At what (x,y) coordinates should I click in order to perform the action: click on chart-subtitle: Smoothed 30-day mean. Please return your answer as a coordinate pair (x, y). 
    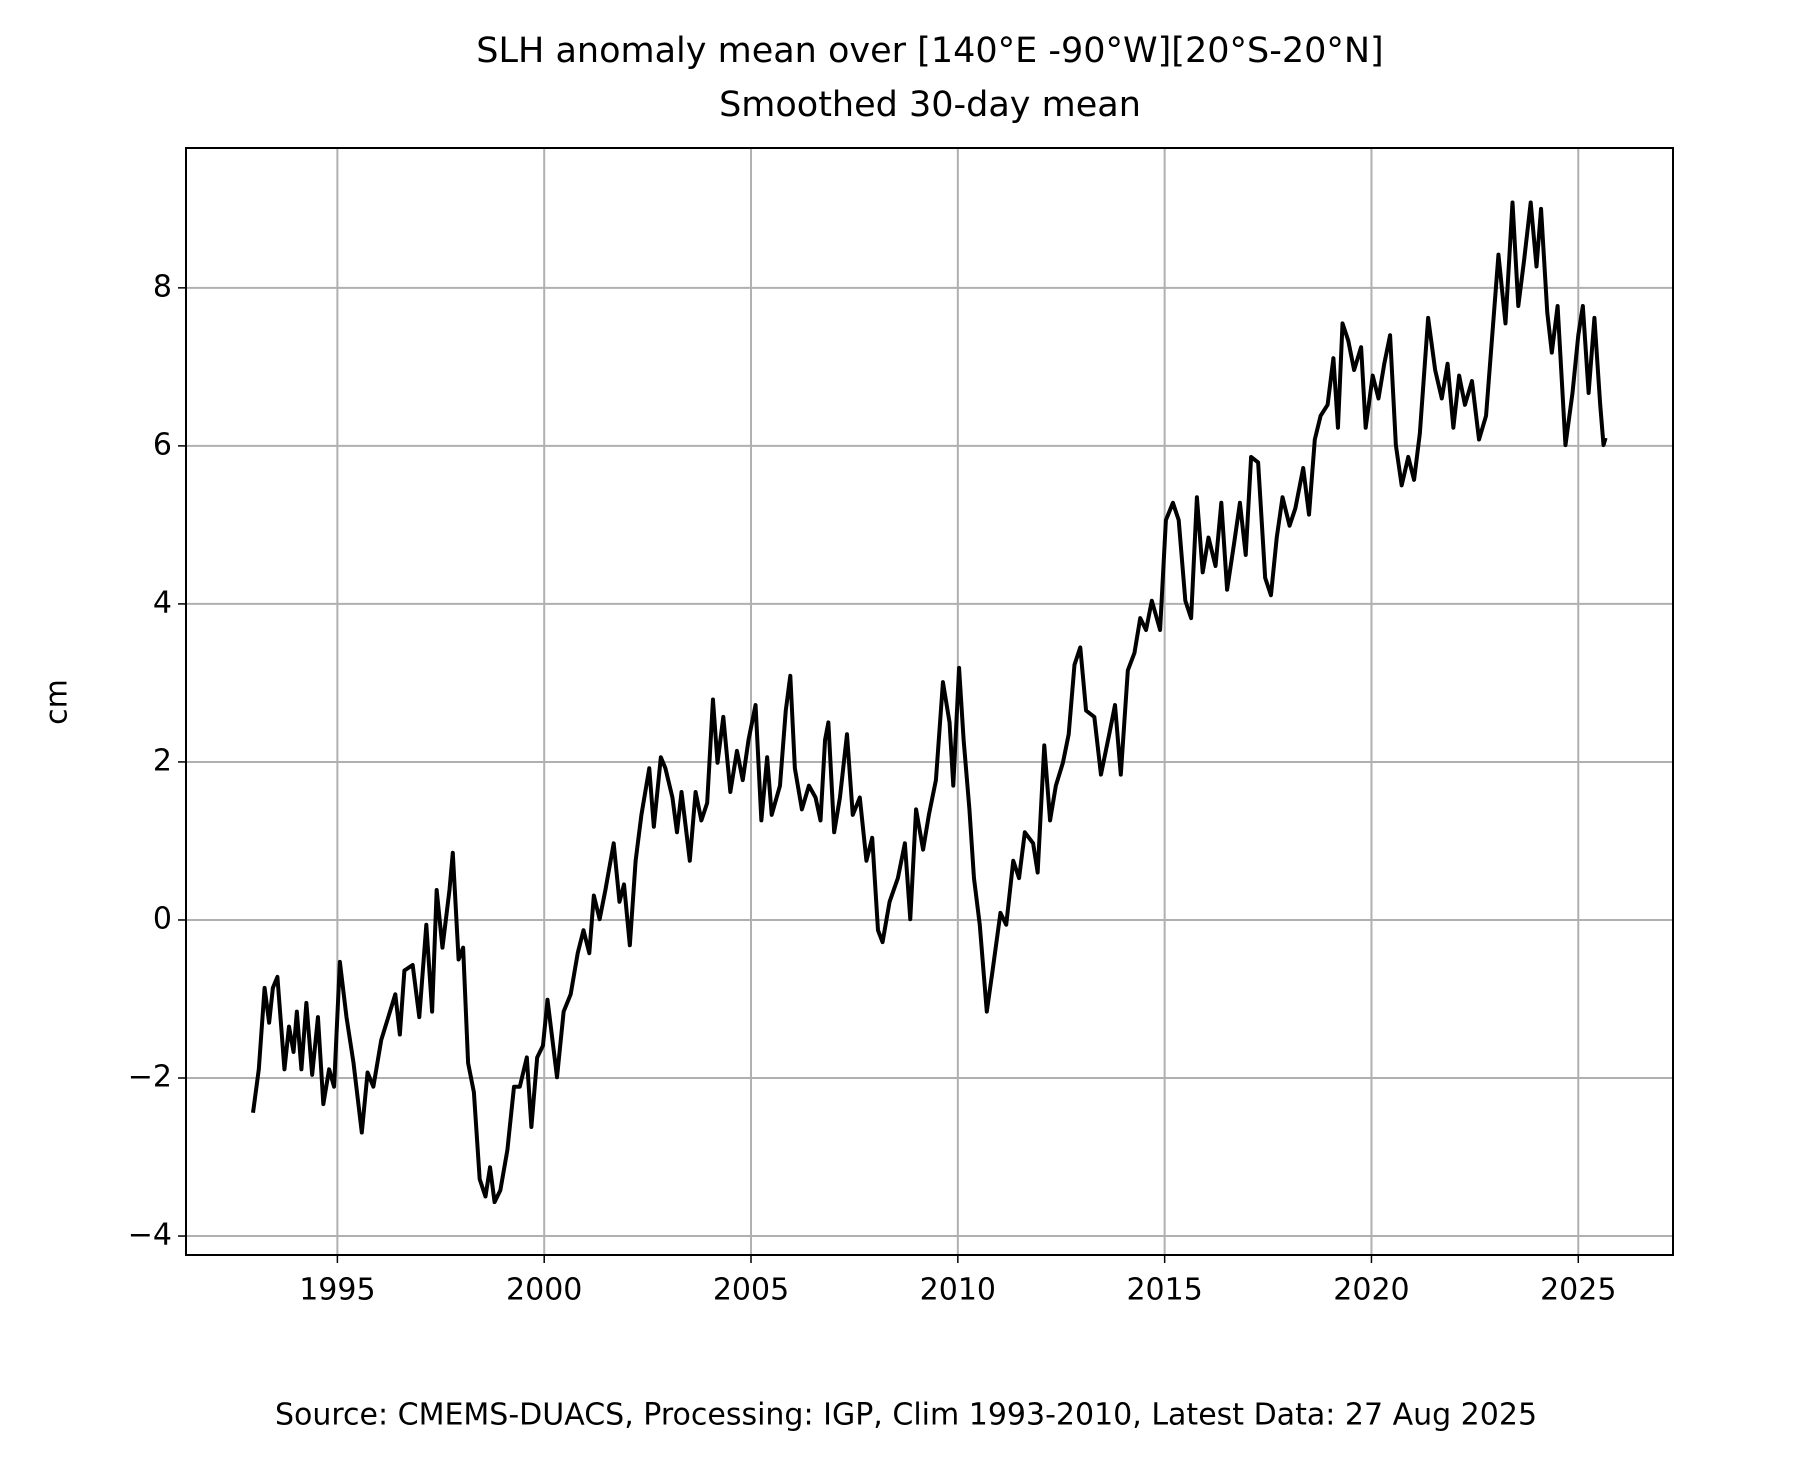
    Looking at the image, I should click on (930, 105).